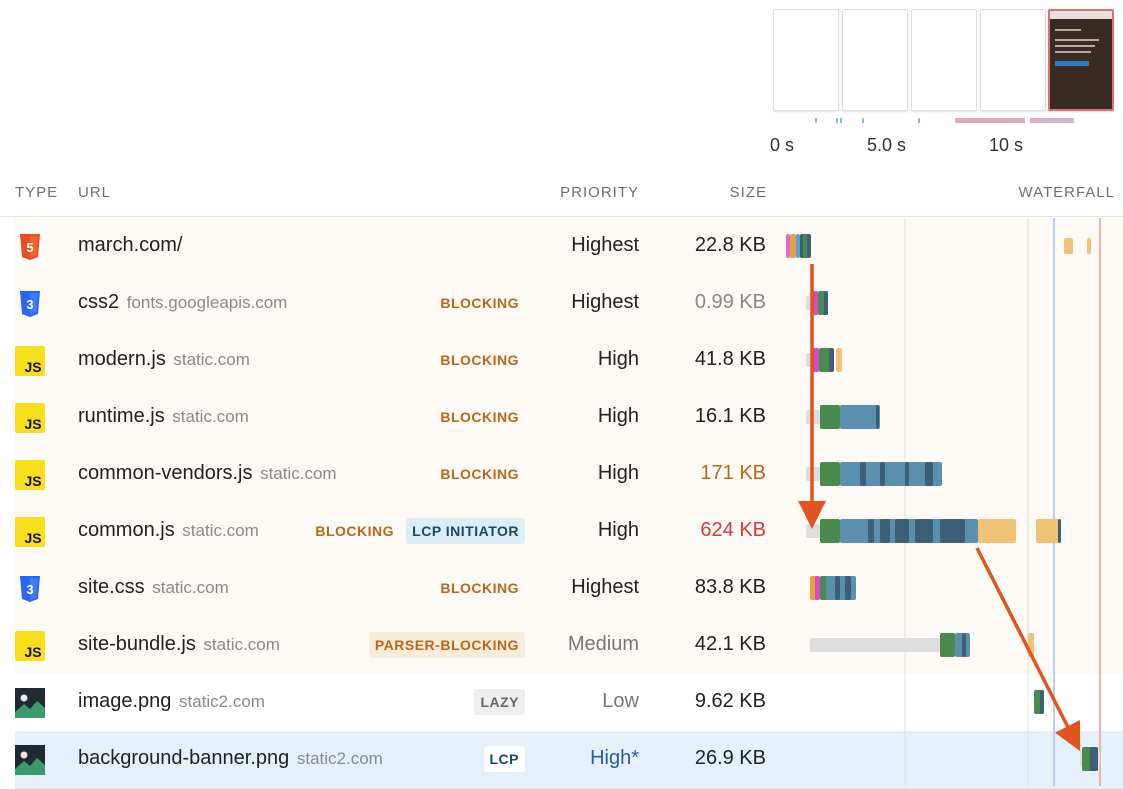 The width and height of the screenshot is (1123, 789). What do you see at coordinates (221, 701) in the screenshot?
I see `request-host: static2.com` at bounding box center [221, 701].